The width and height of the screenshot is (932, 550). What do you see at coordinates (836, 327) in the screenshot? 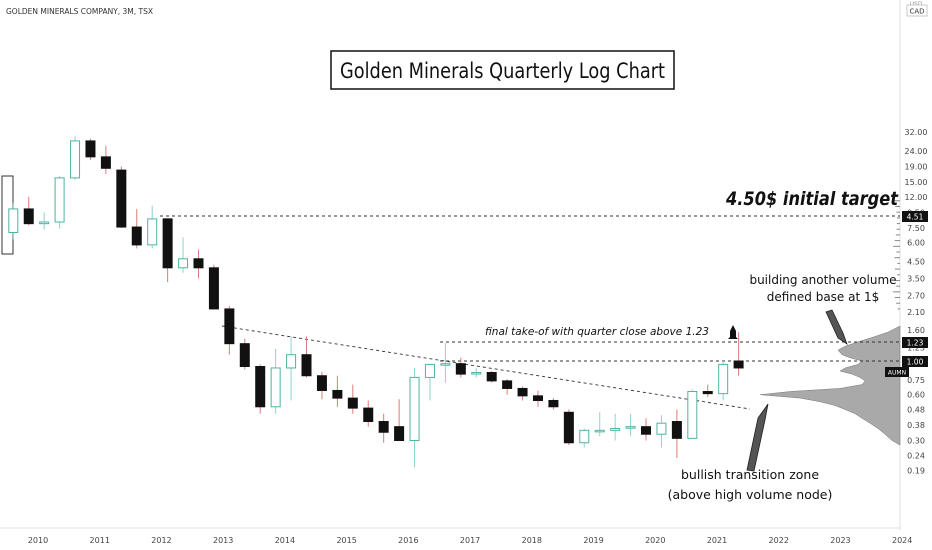
I see `base-arrow-icon` at bounding box center [836, 327].